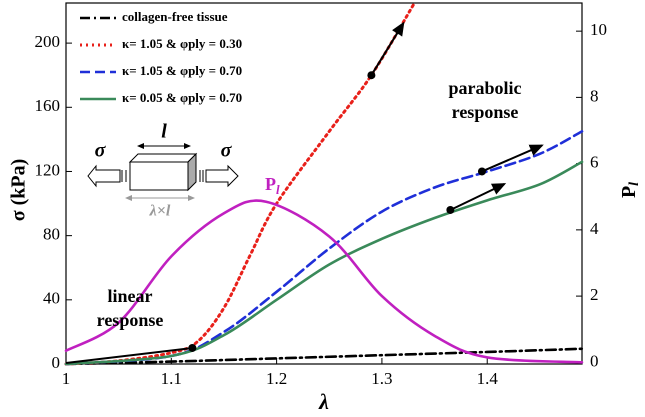  Describe the element at coordinates (164, 132) in the screenshot. I see `inset-top: l` at that location.